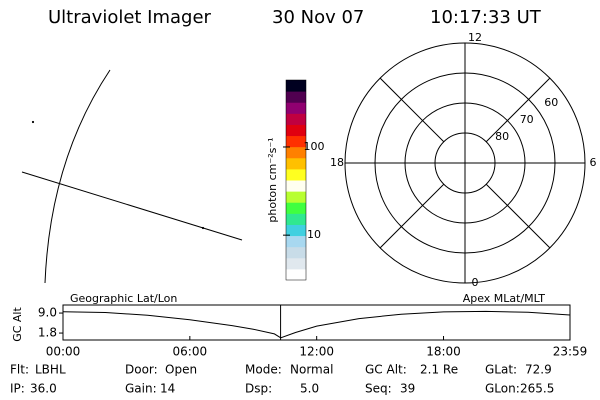  Describe the element at coordinates (141, 370) in the screenshot. I see `field-label: Door:` at that location.